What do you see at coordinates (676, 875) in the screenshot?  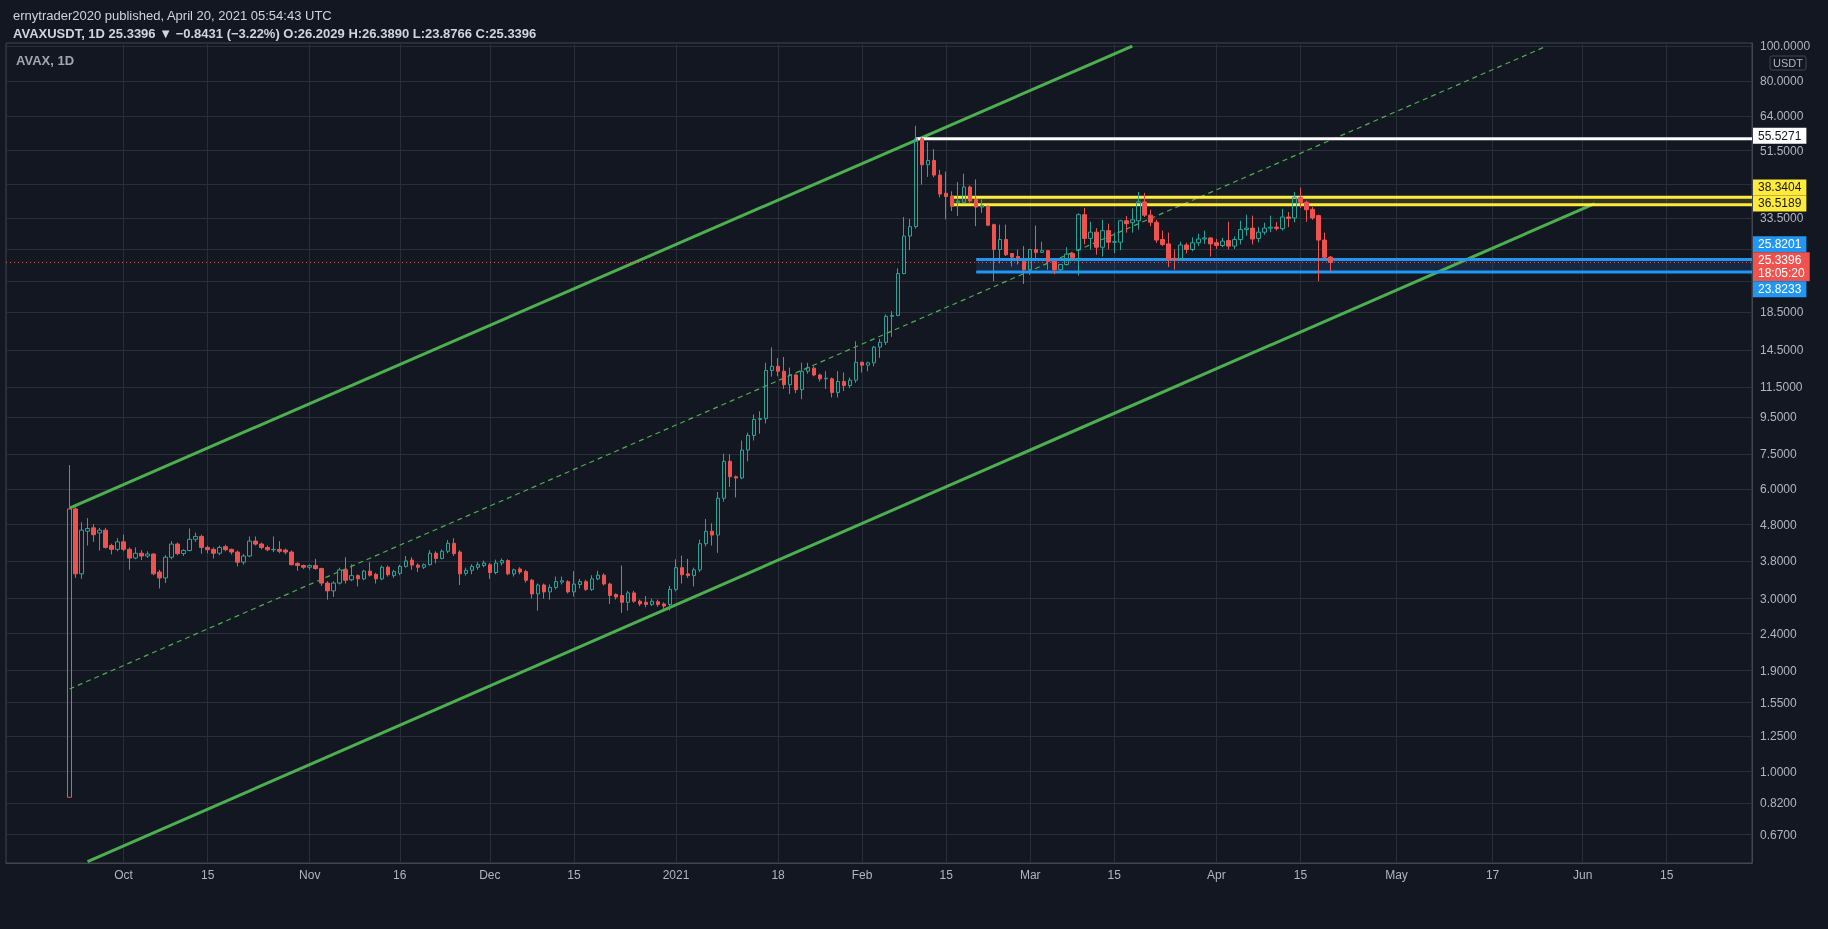 I see `x-tick-label: 2021` at bounding box center [676, 875].